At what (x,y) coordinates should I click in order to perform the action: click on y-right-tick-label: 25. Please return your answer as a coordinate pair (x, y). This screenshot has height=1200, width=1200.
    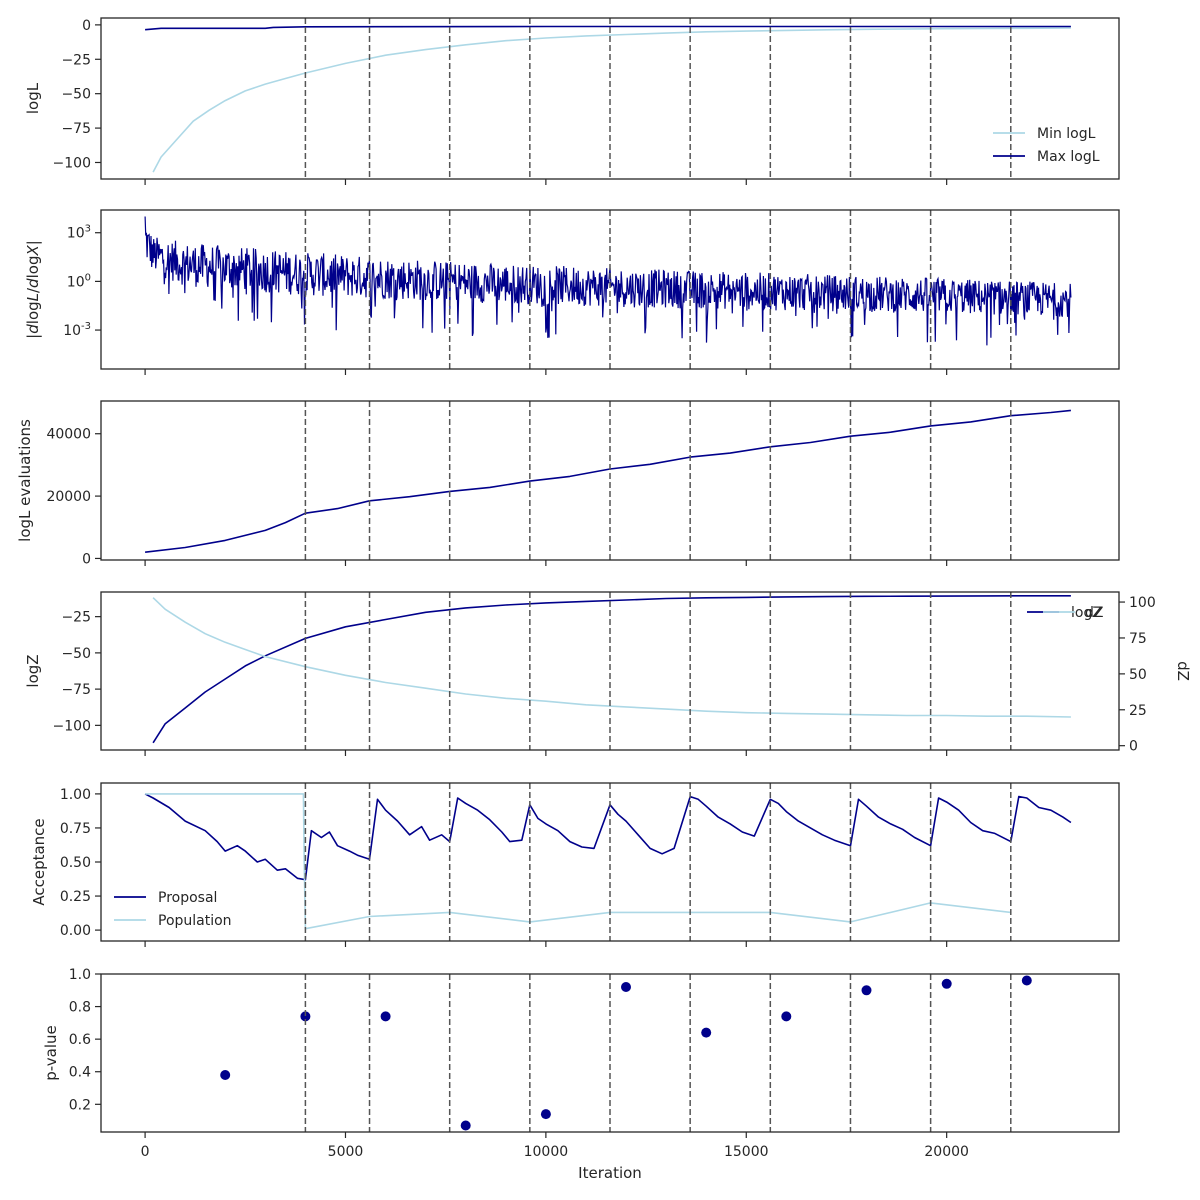
    Looking at the image, I should click on (1138, 711).